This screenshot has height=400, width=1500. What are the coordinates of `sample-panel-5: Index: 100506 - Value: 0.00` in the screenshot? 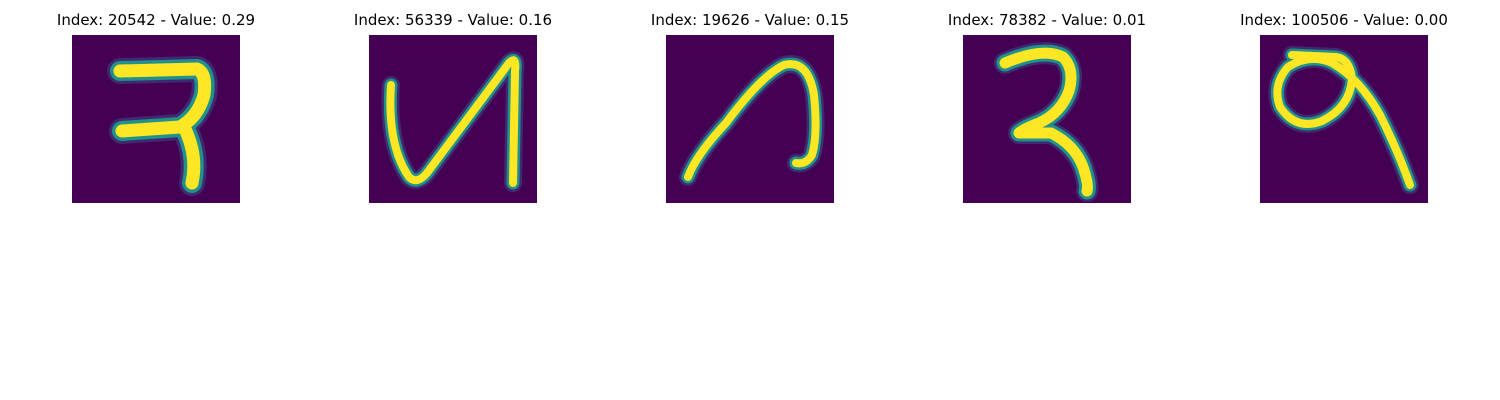 It's located at (1344, 105).